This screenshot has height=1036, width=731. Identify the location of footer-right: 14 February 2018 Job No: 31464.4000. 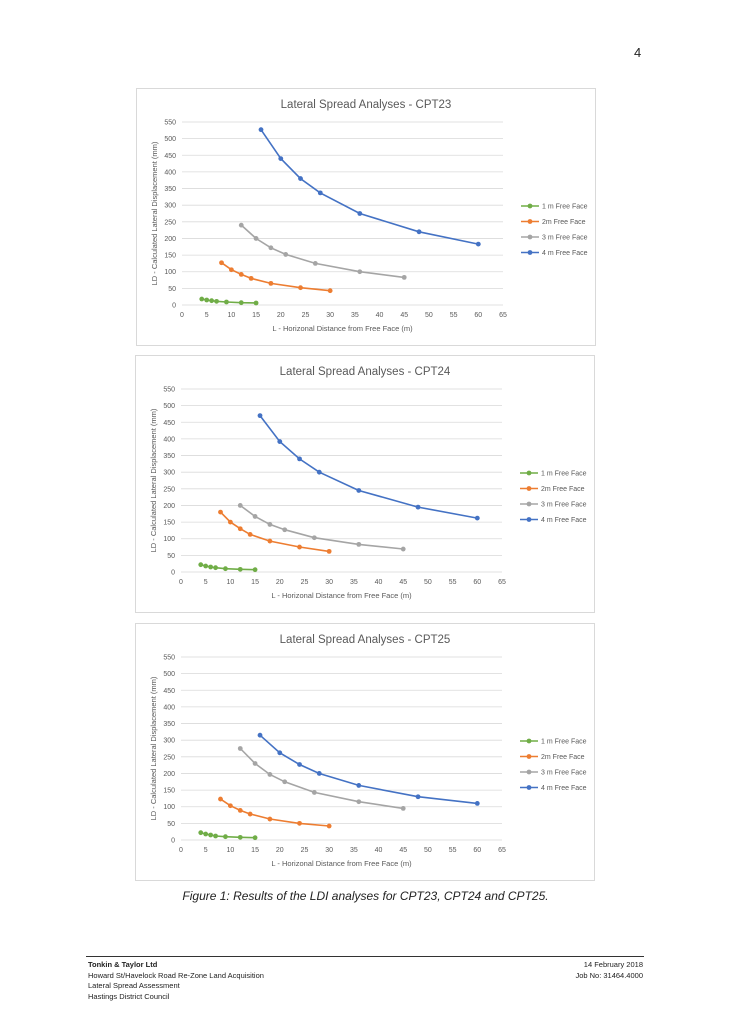
(609, 970).